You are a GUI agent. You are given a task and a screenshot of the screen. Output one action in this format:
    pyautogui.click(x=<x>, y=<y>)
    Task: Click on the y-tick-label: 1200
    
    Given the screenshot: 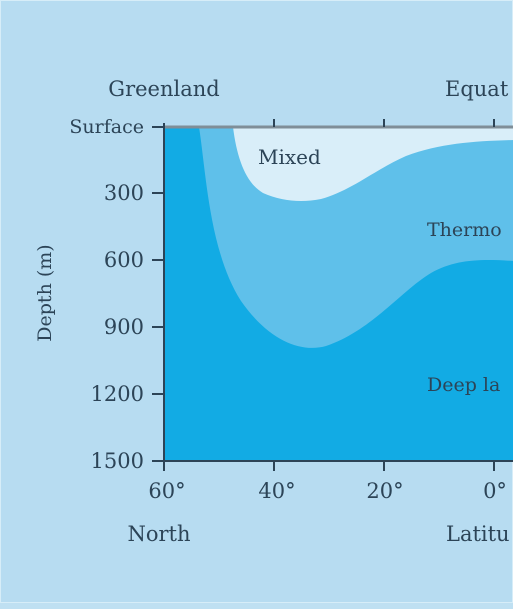 What is the action you would take?
    pyautogui.click(x=117, y=394)
    